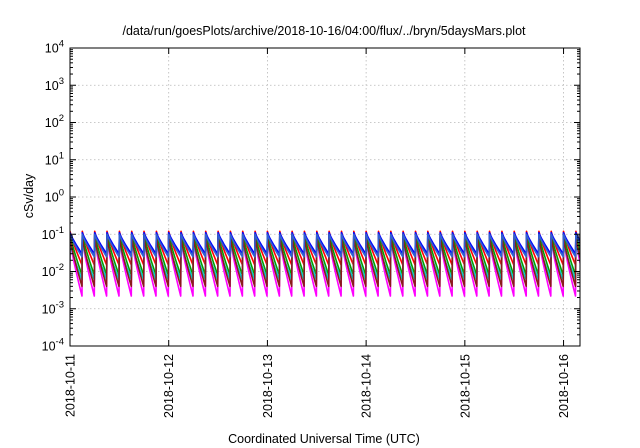 This screenshot has width=640, height=448. What do you see at coordinates (53, 345) in the screenshot?
I see `y-tick-label: 10⁻⁴` at bounding box center [53, 345].